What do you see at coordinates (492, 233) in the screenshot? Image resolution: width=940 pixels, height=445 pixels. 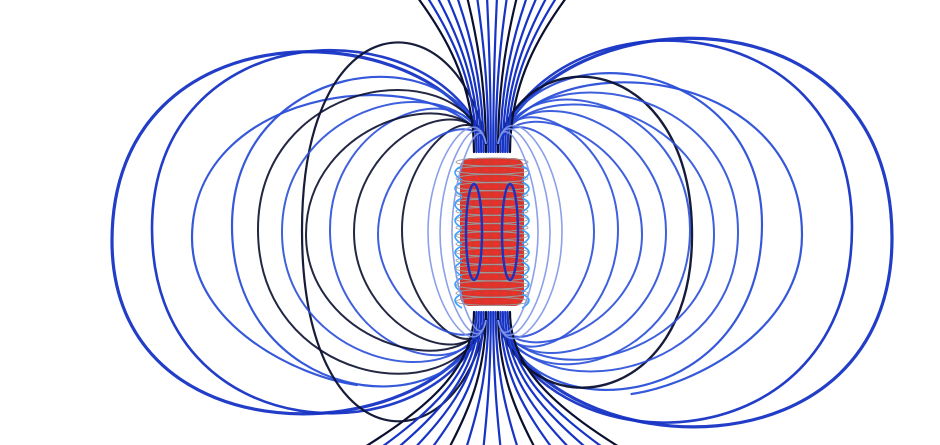 I see `solenoid-coil` at bounding box center [492, 233].